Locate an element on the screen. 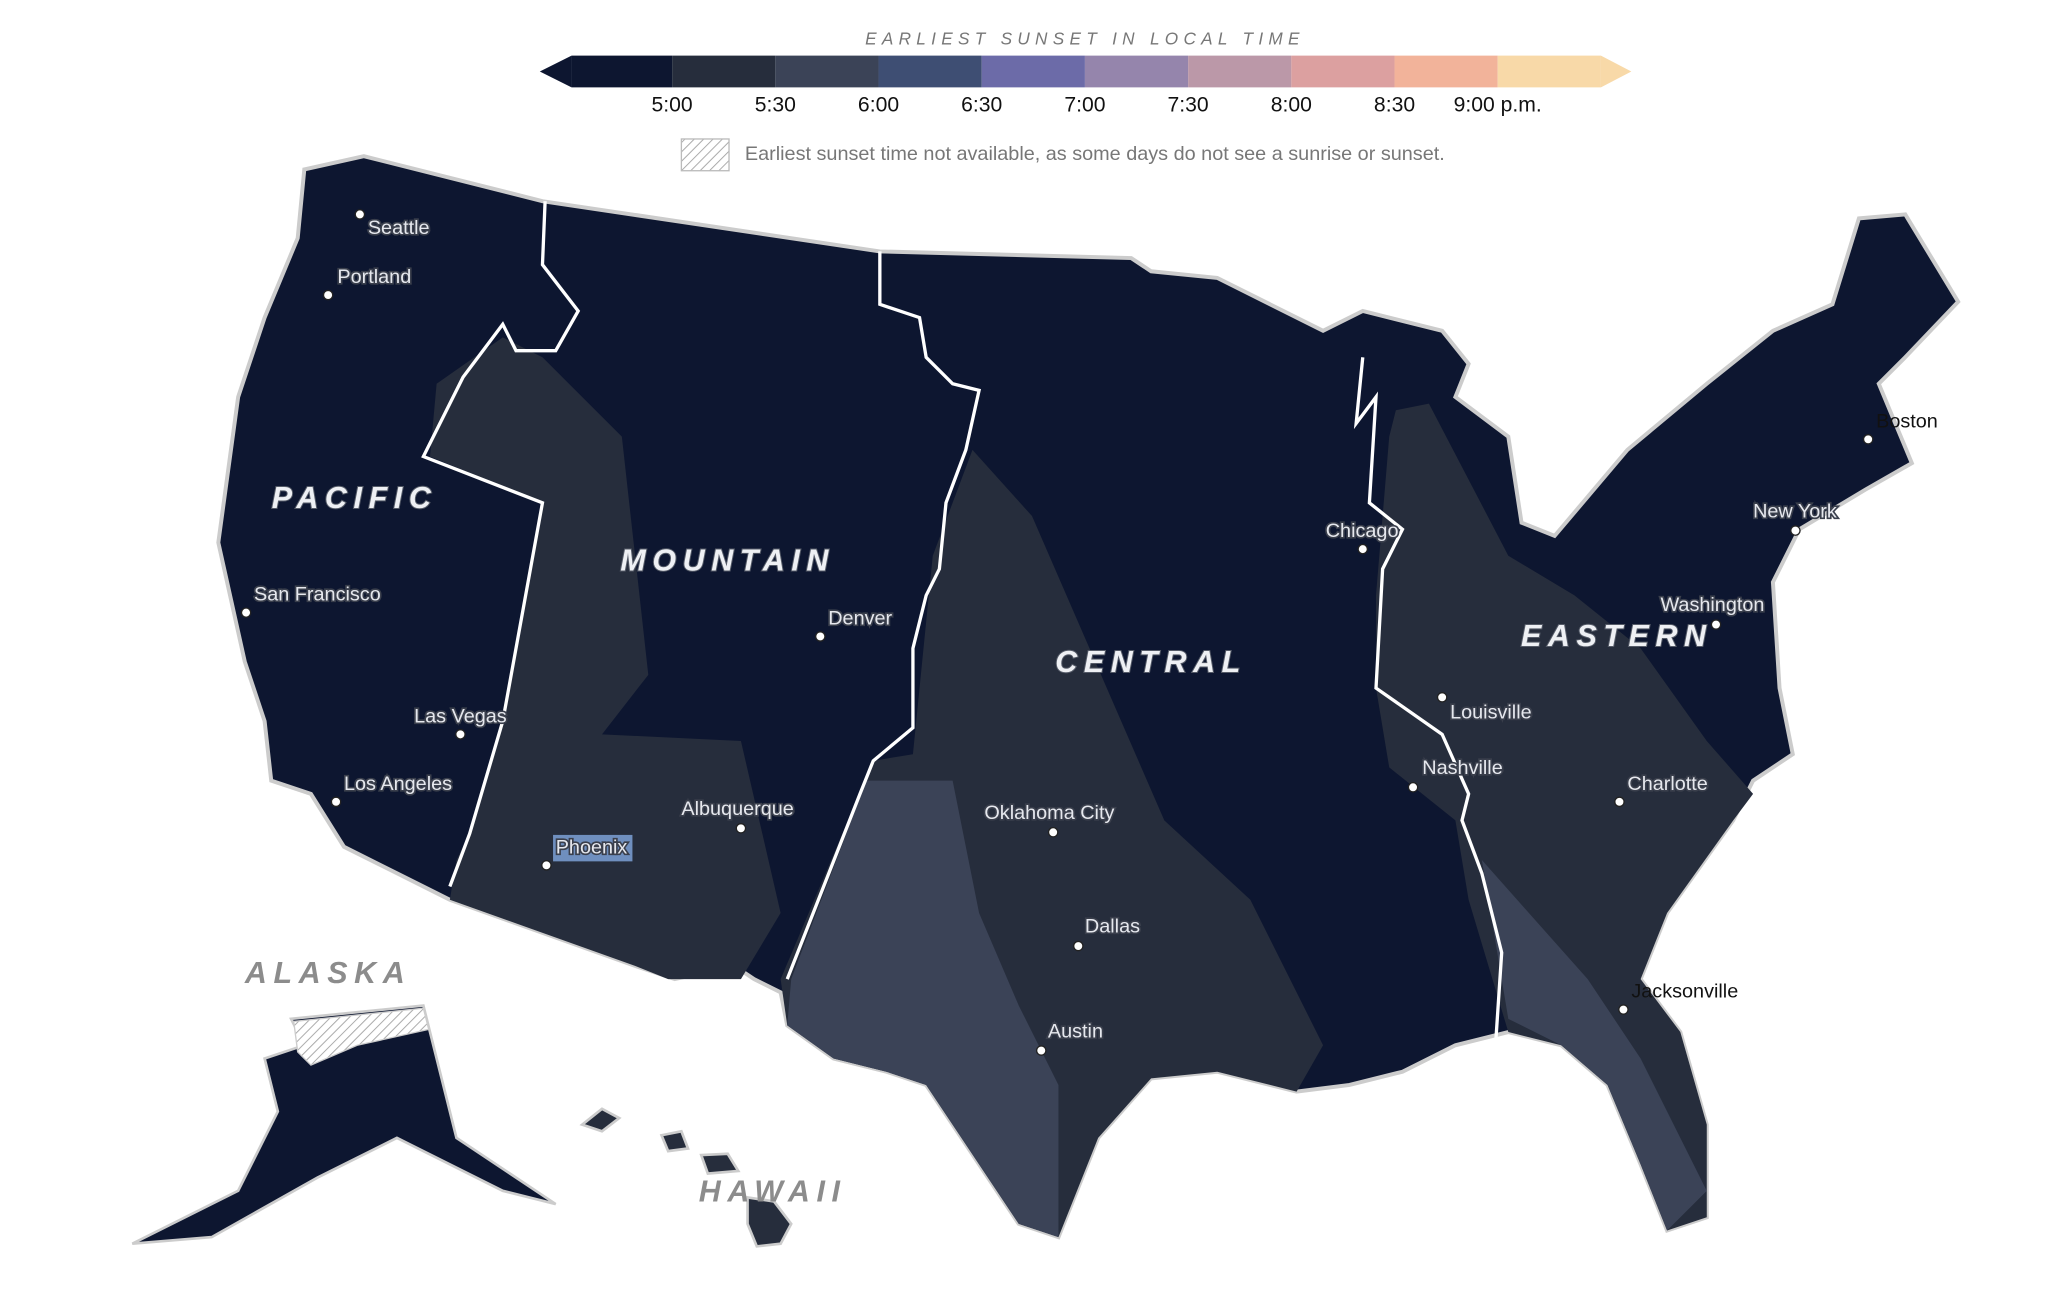  city-label: New York is located at coordinates (1795, 511).